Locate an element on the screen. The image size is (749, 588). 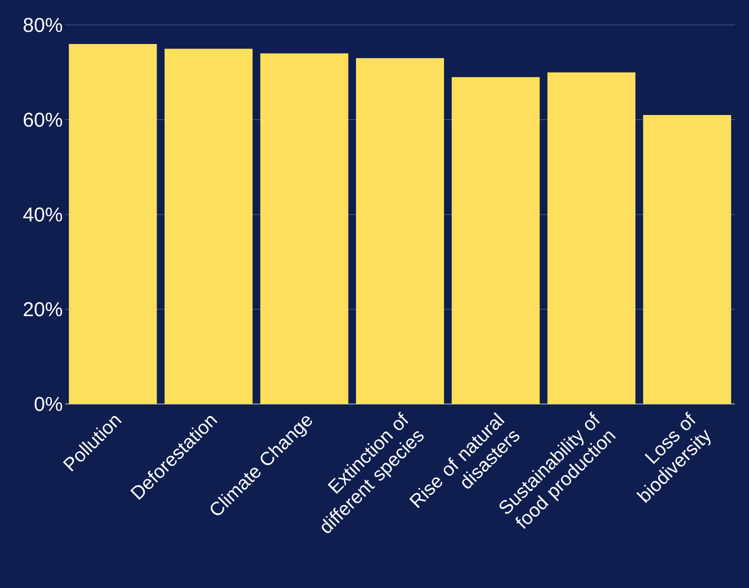
y-tick-label: 0% is located at coordinates (48, 404).